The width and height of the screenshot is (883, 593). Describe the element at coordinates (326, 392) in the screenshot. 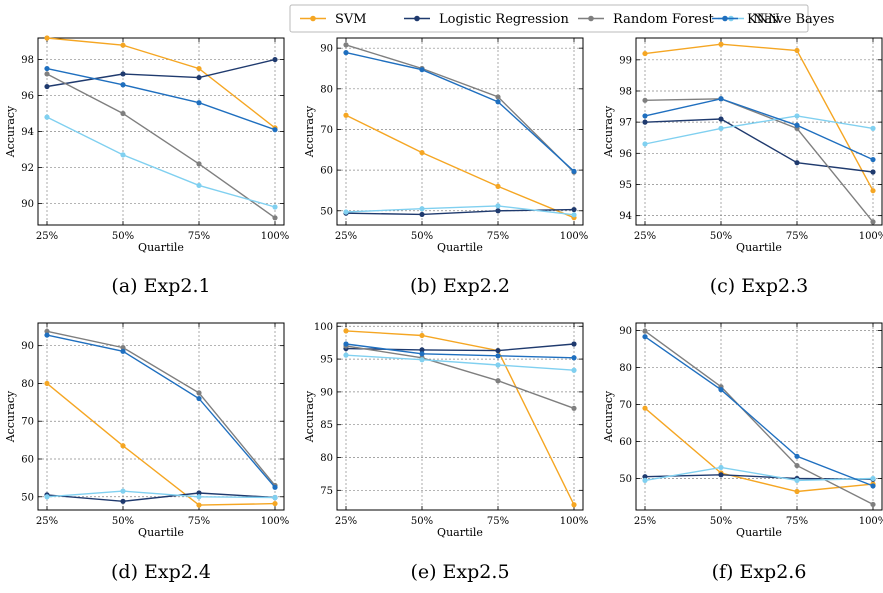

I see `y-tick-label: 90` at that location.